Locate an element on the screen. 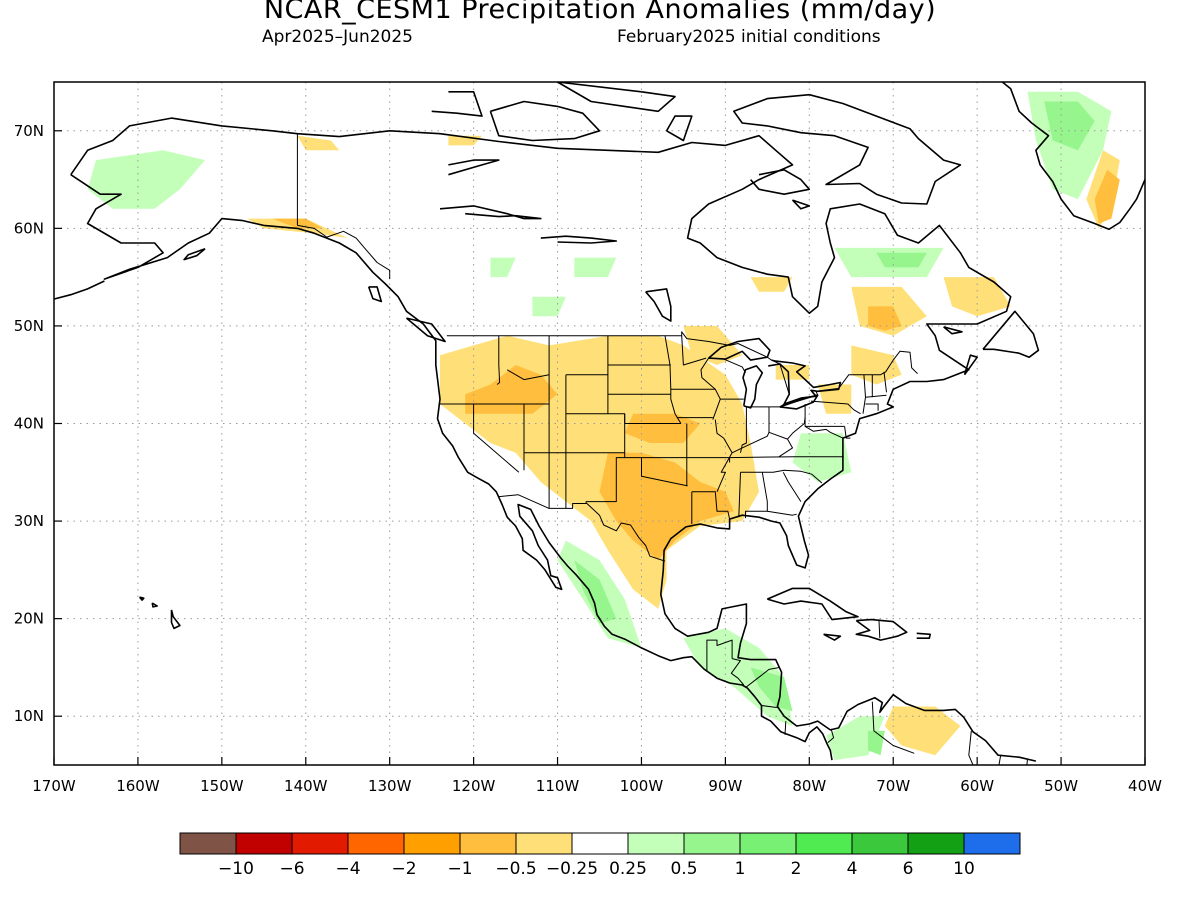  lon-tick-label: 170W is located at coordinates (54, 786).